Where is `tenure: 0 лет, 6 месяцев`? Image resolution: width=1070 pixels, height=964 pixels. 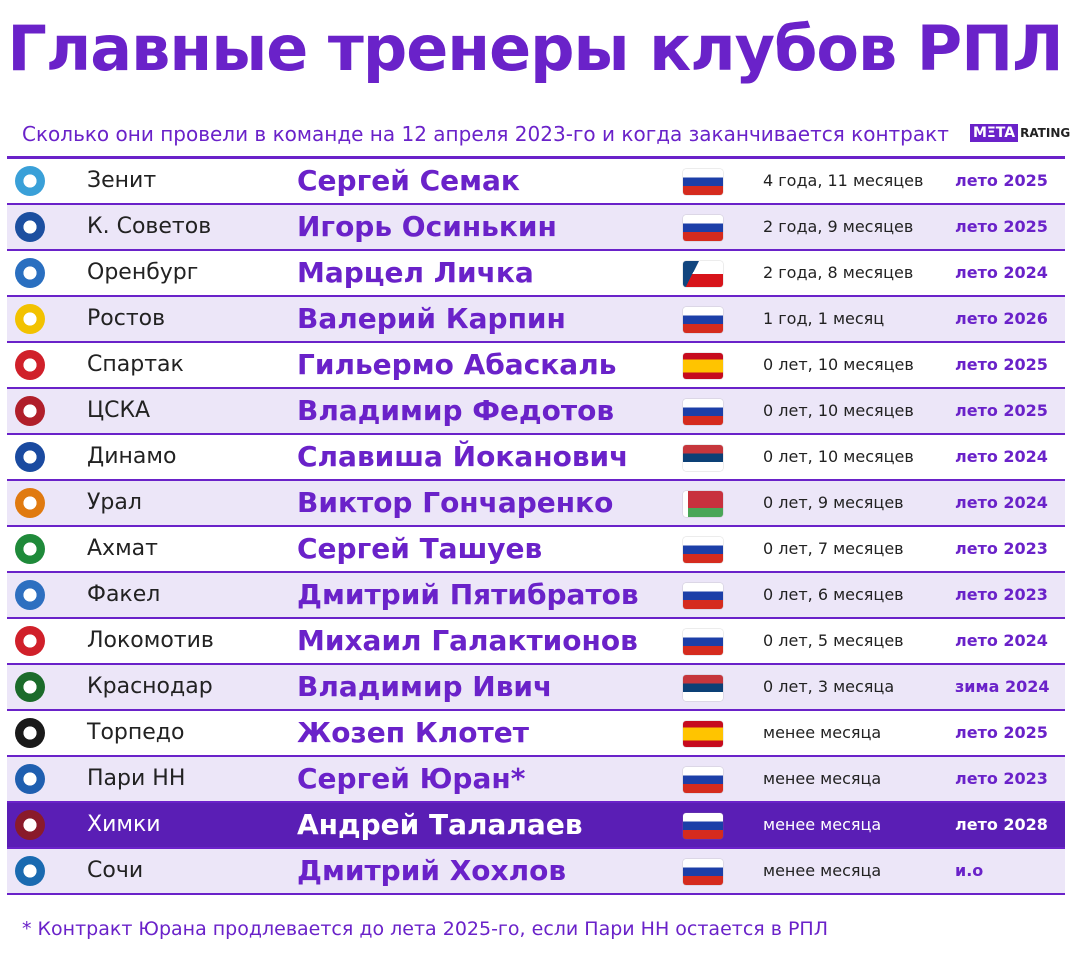 tenure: 0 лет, 6 месяцев is located at coordinates (833, 594).